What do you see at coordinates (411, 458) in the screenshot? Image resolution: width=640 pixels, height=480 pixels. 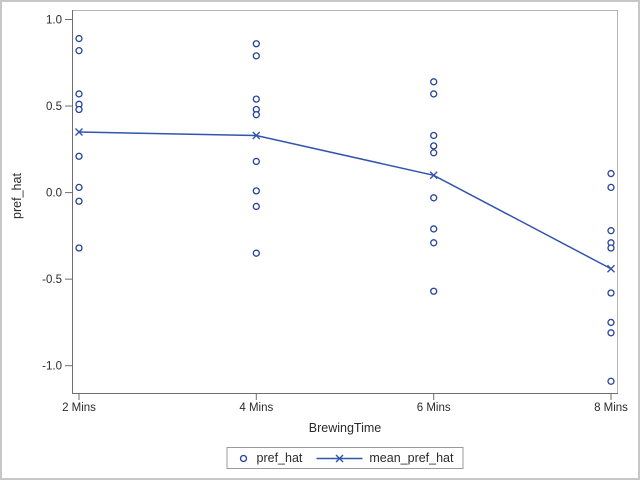 I see `legend-label-mean-pref-hat: mean_pref_hat` at bounding box center [411, 458].